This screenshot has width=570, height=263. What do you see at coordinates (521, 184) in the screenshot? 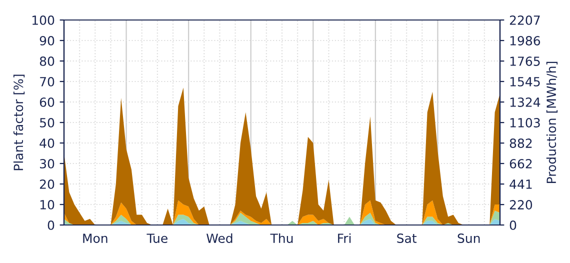
I see `y2-tick-label: 441` at bounding box center [521, 184].